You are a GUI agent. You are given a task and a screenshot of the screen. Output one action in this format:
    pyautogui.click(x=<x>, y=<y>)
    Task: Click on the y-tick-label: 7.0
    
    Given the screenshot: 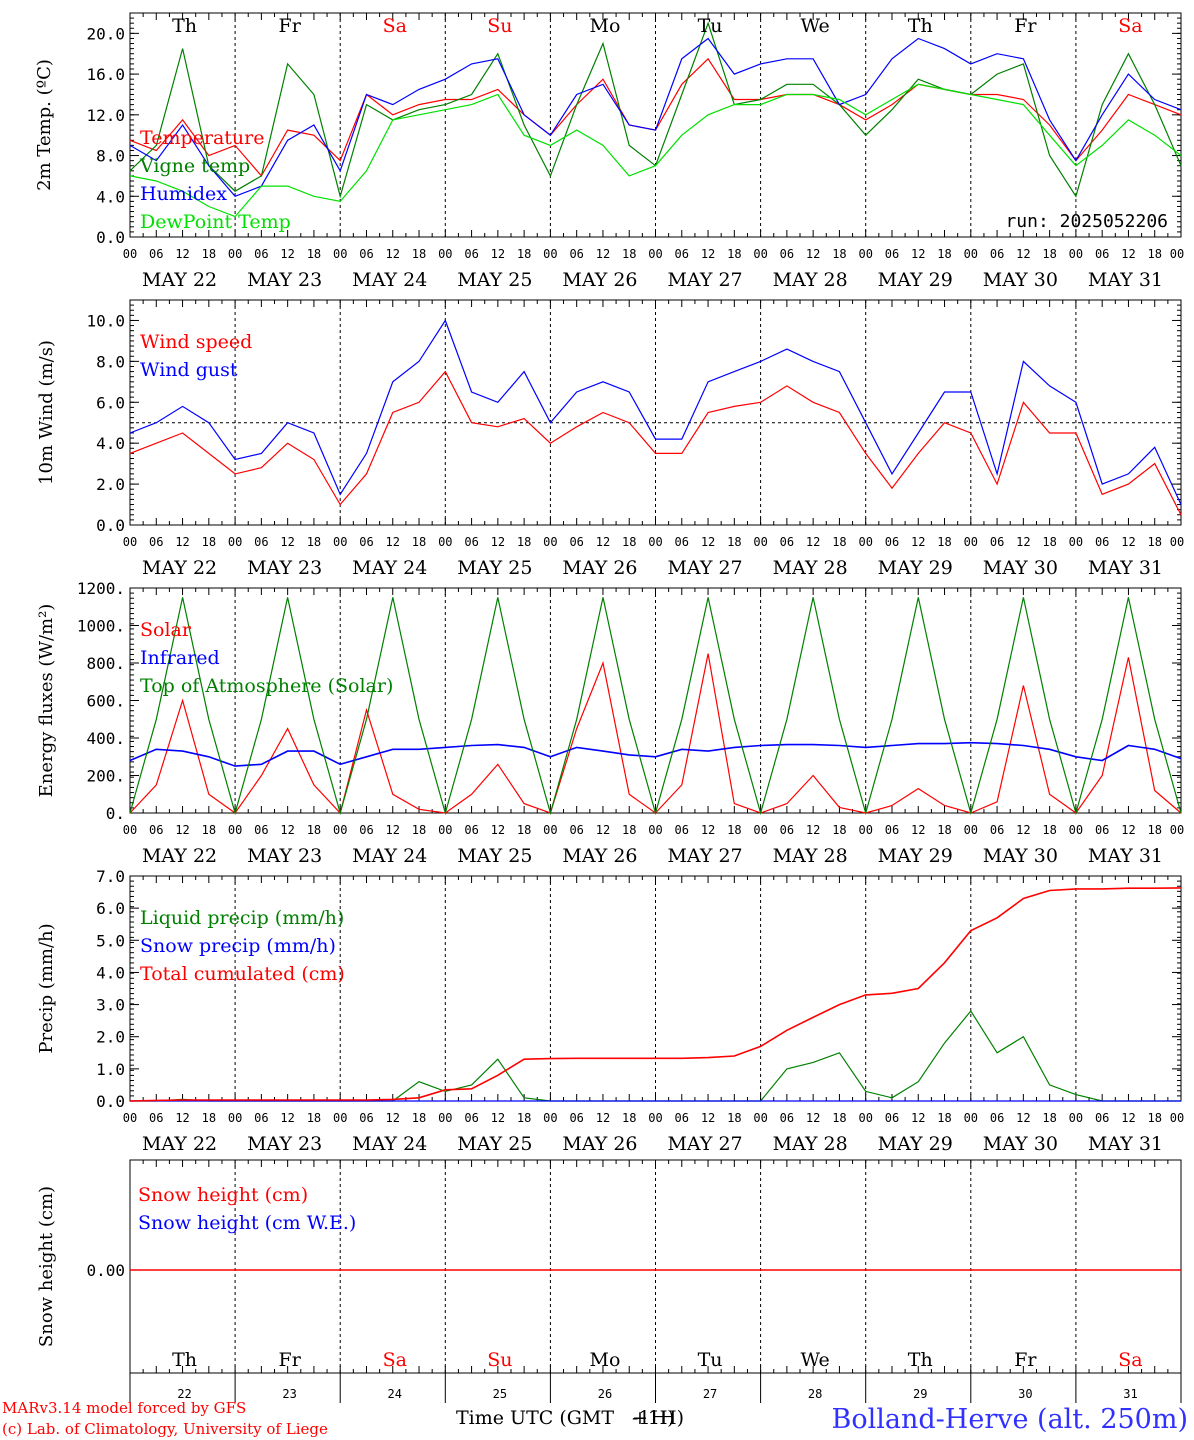 What is the action you would take?
    pyautogui.click(x=110, y=876)
    